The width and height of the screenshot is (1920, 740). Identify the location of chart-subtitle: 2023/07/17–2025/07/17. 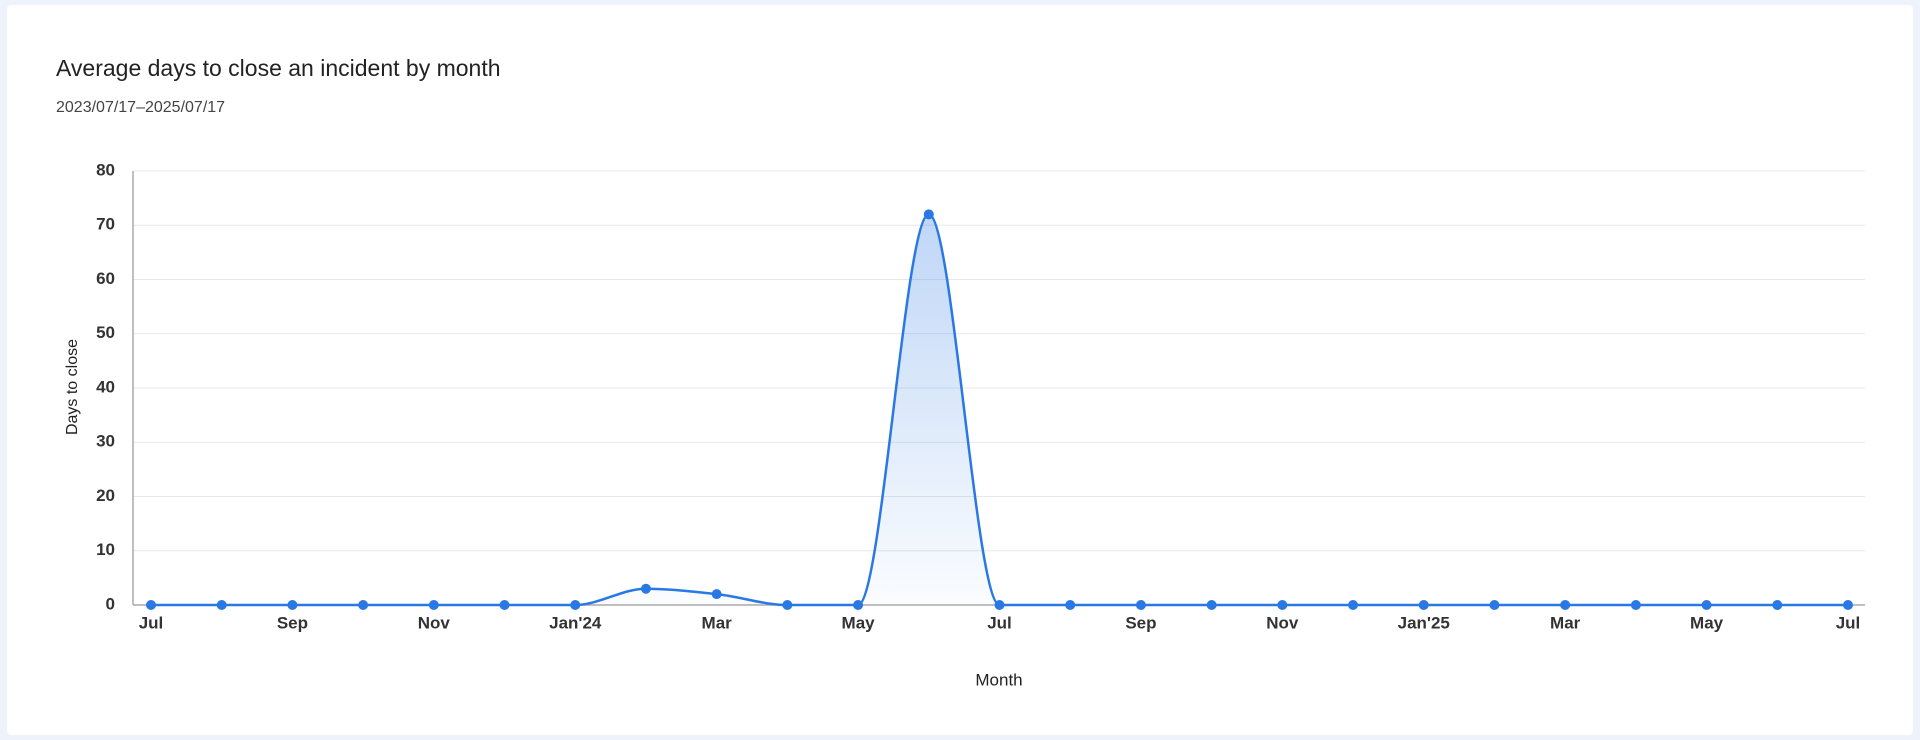
(140, 107).